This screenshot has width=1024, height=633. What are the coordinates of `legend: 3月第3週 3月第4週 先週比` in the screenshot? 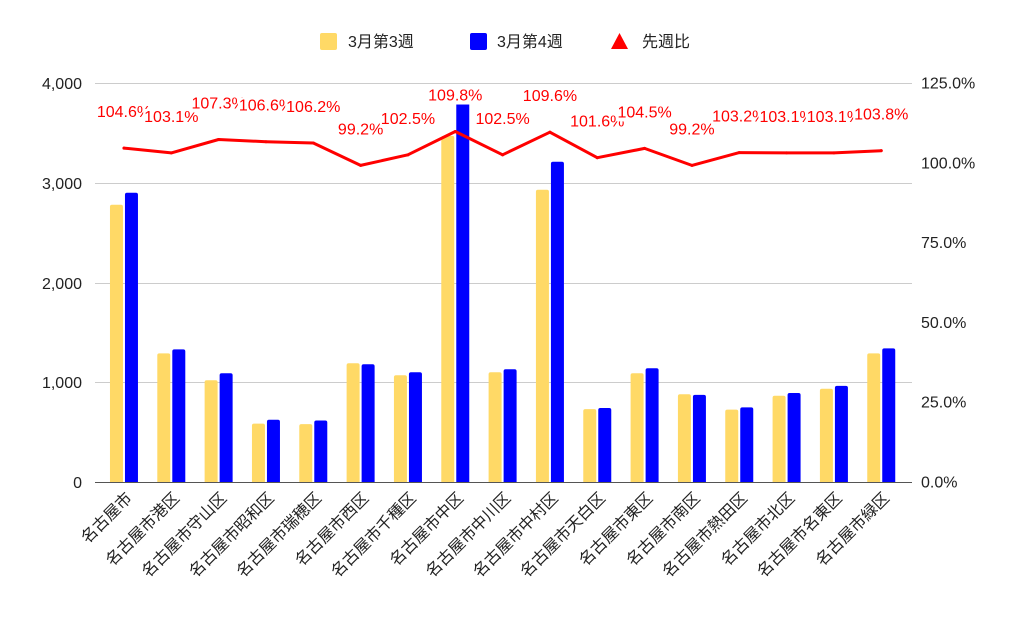 It's located at (505, 42).